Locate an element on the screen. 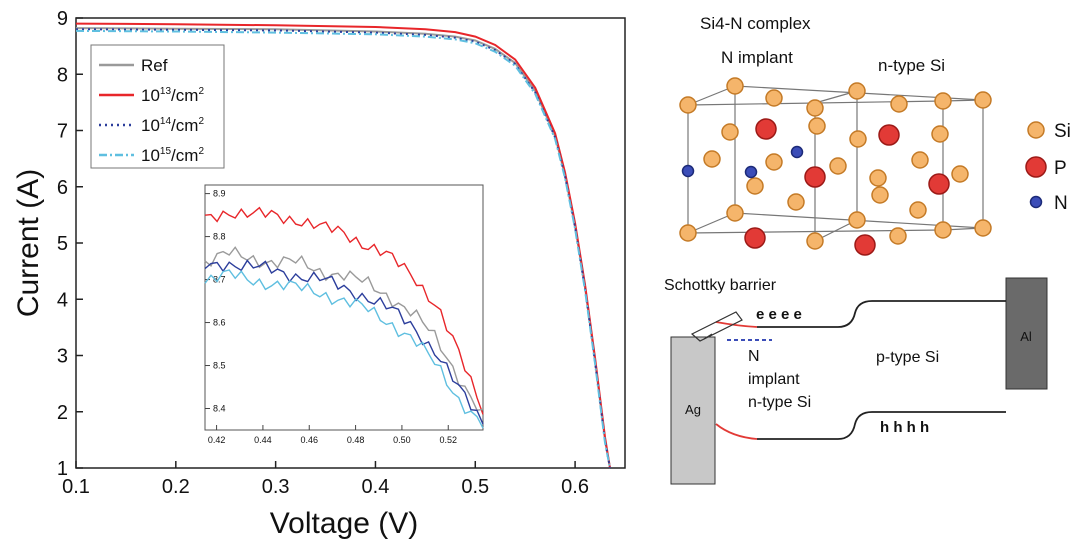  legend-p-marker is located at coordinates (1036, 167).